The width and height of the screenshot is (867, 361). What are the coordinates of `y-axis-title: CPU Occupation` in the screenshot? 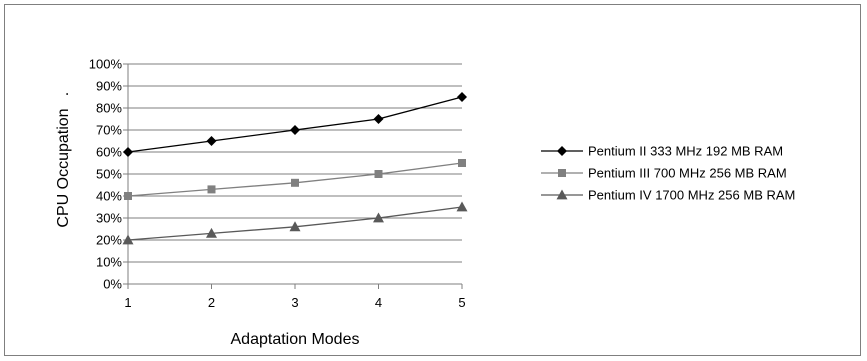 It's located at (63, 167).